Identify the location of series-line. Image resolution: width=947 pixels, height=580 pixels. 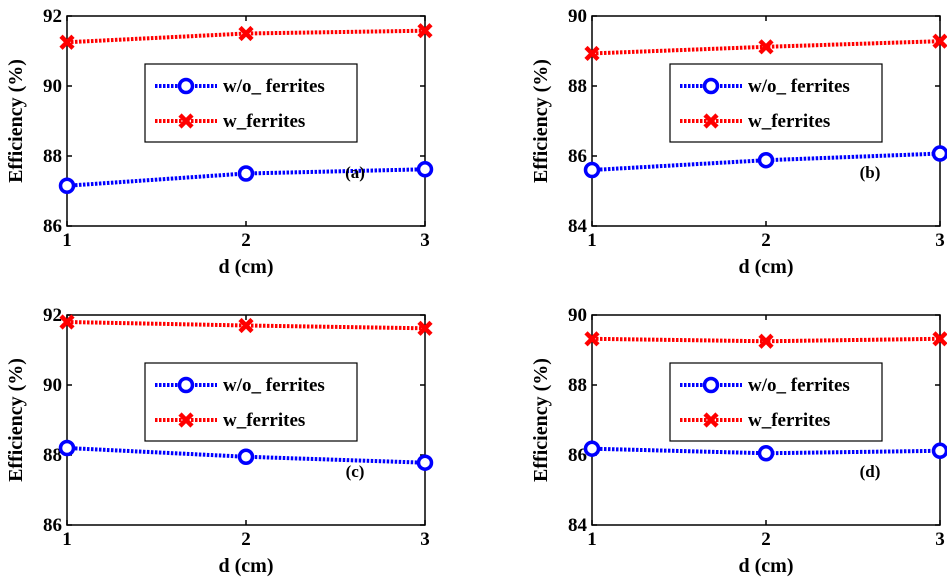
(246, 325).